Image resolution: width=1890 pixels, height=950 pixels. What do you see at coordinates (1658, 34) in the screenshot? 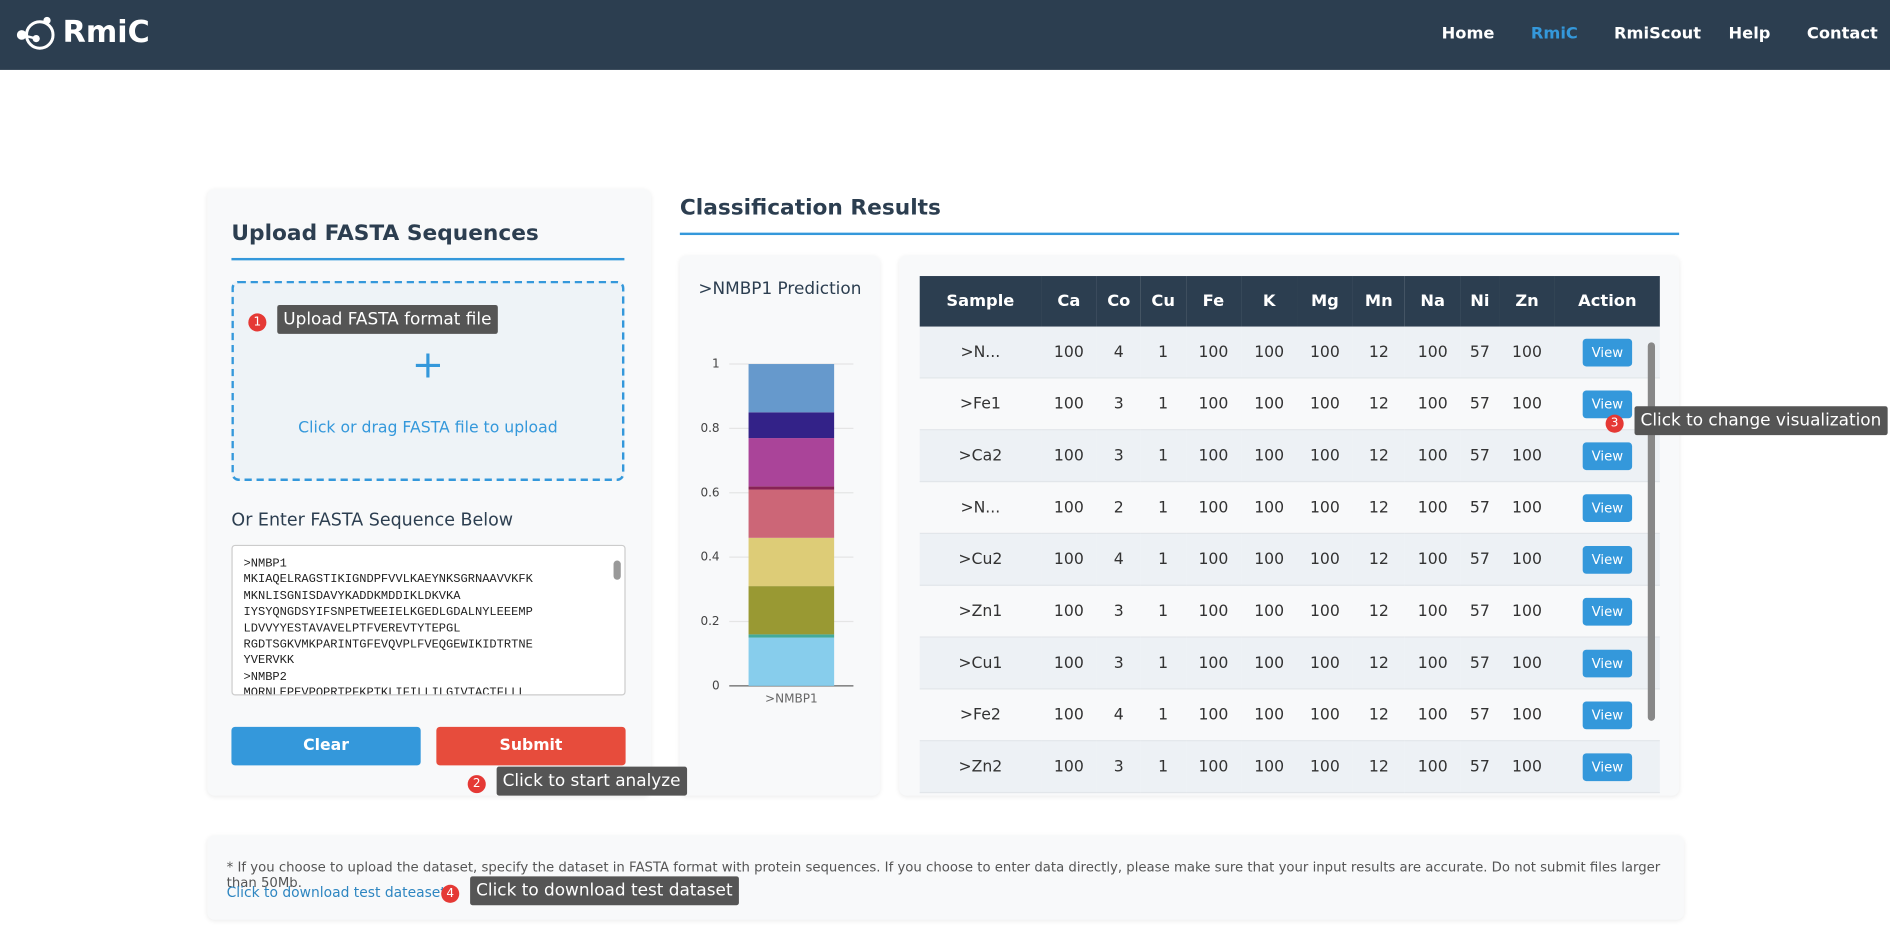
I see `nav-link: RmiScout` at bounding box center [1658, 34].